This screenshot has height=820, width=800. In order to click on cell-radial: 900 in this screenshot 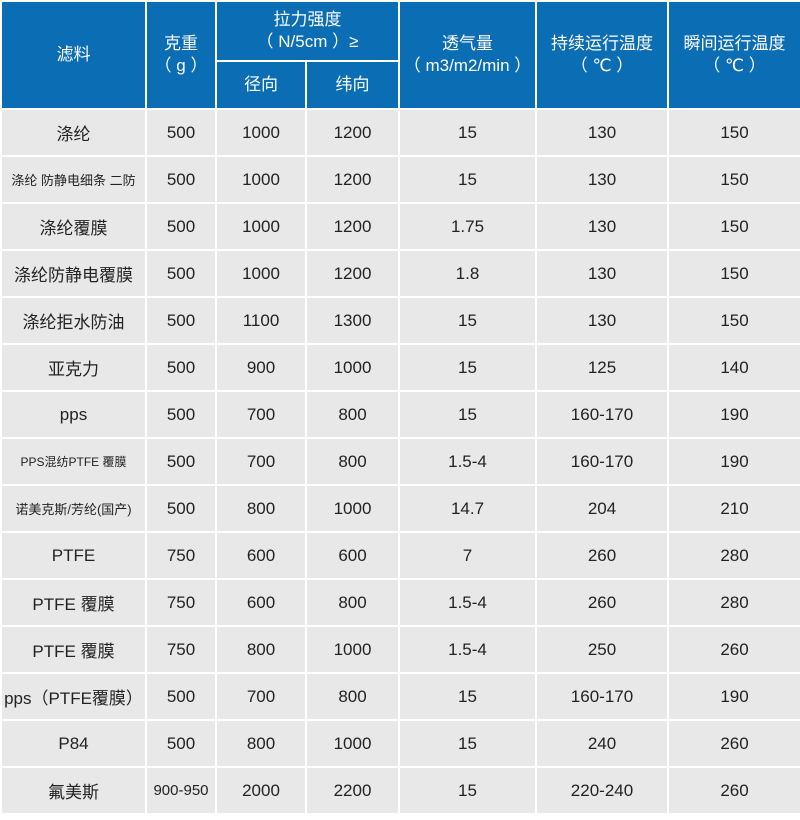, I will do `click(261, 367)`.